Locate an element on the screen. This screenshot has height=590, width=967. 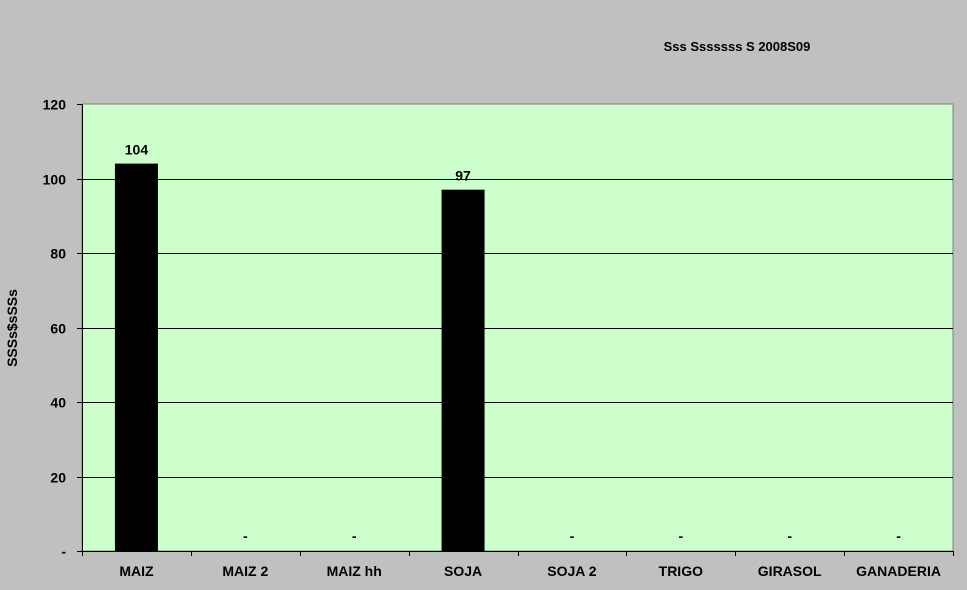
x-tick-label: SOJA is located at coordinates (463, 571).